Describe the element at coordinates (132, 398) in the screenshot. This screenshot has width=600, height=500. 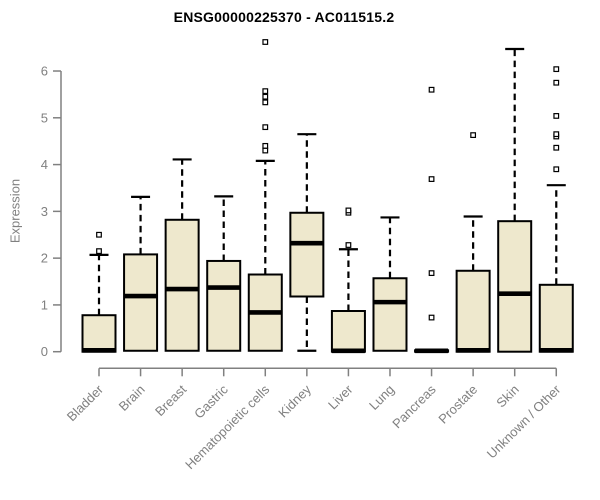
I see `category-label: Brain` at that location.